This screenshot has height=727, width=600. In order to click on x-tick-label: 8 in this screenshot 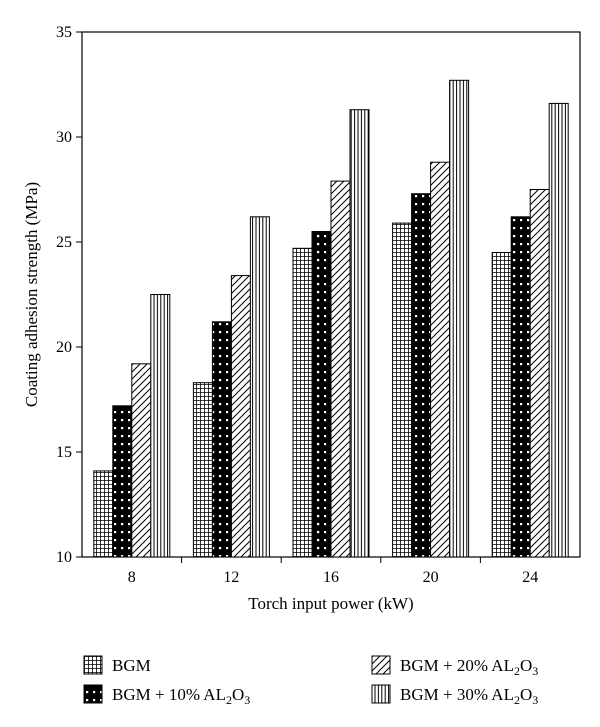, I will do `click(132, 577)`.